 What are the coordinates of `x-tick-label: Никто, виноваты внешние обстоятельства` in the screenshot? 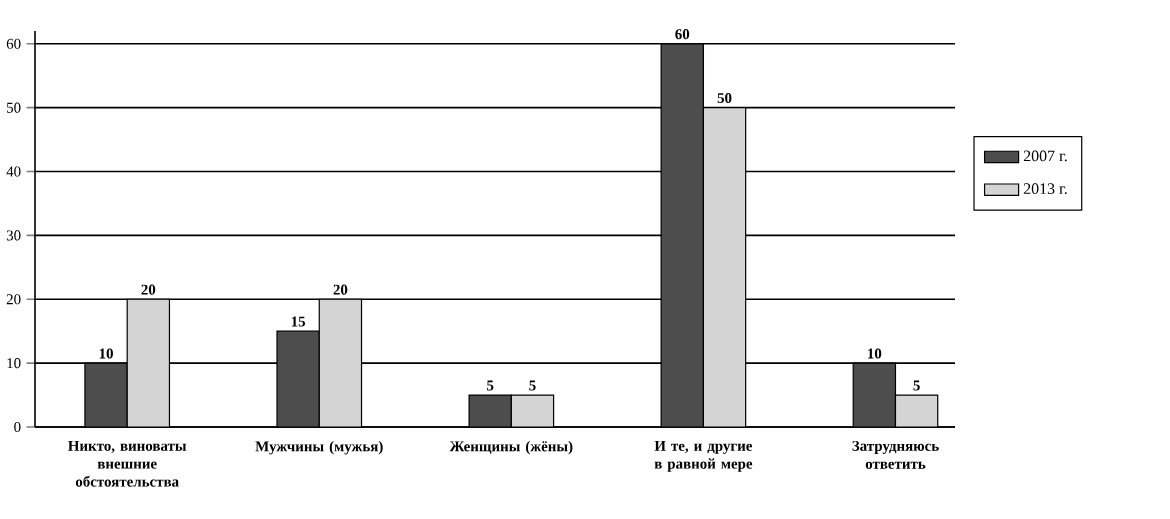 It's located at (127, 463).